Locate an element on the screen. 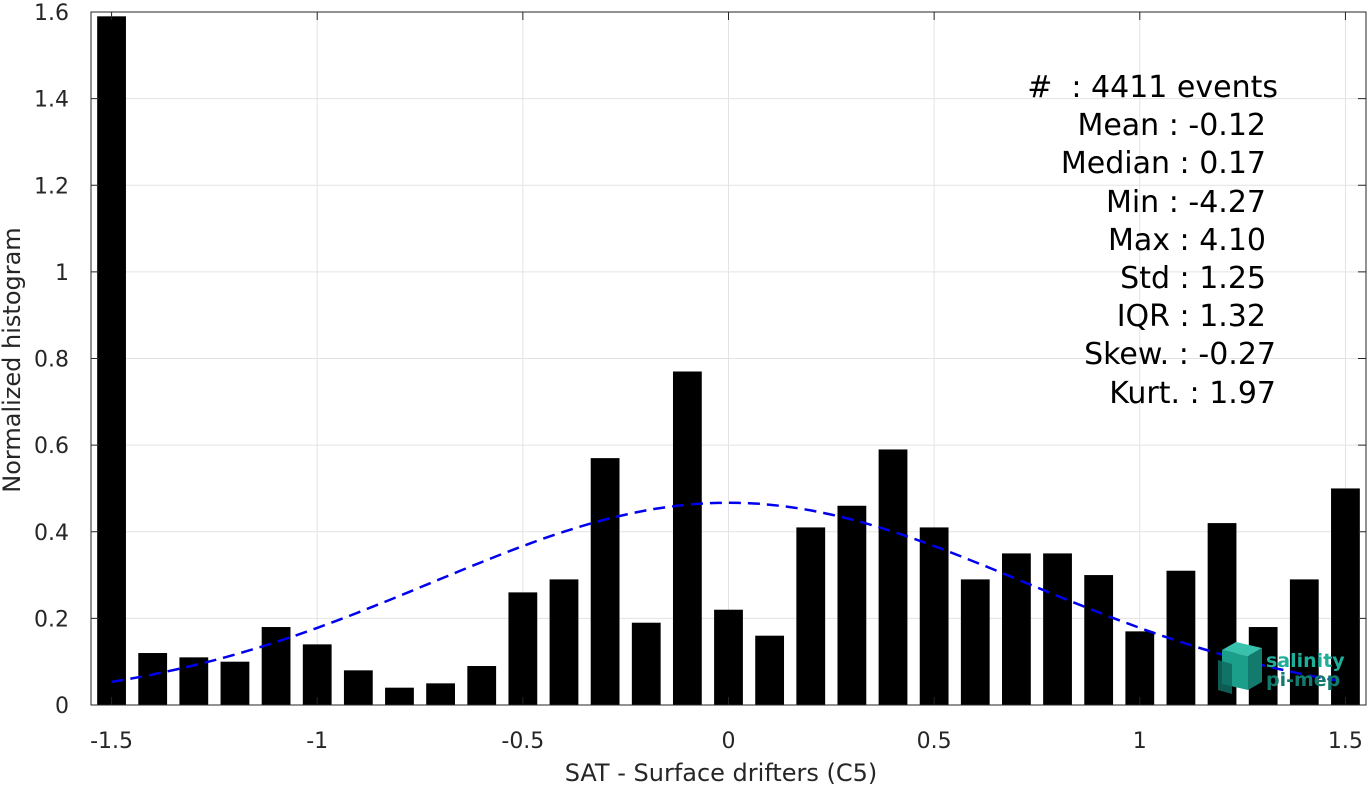 The height and width of the screenshot is (785, 1367). stats-median: Median : 0.17 is located at coordinates (1163, 163).